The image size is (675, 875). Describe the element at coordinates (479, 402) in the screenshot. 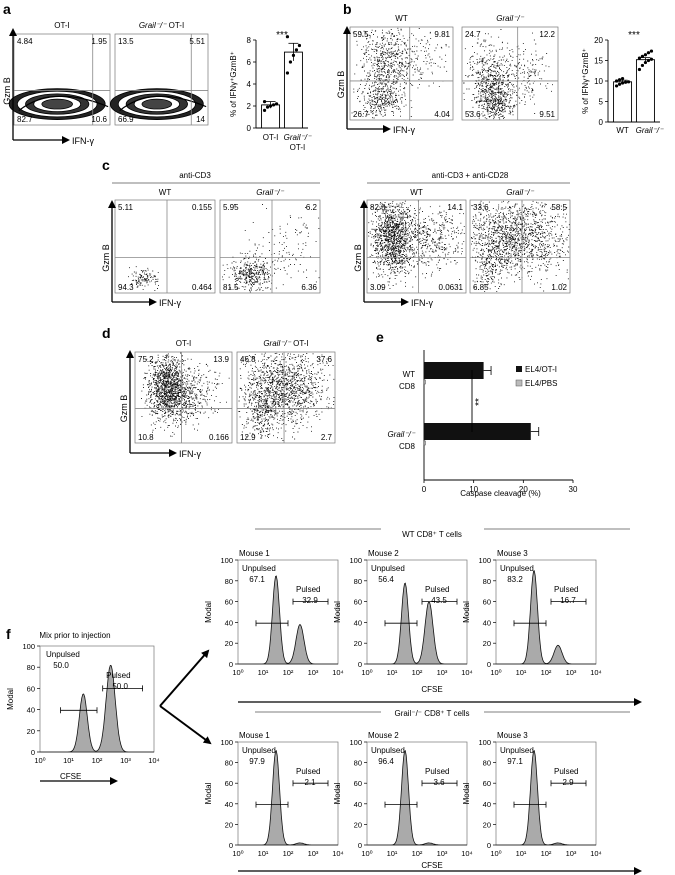

I see `panel-e-significance: **` at that location.